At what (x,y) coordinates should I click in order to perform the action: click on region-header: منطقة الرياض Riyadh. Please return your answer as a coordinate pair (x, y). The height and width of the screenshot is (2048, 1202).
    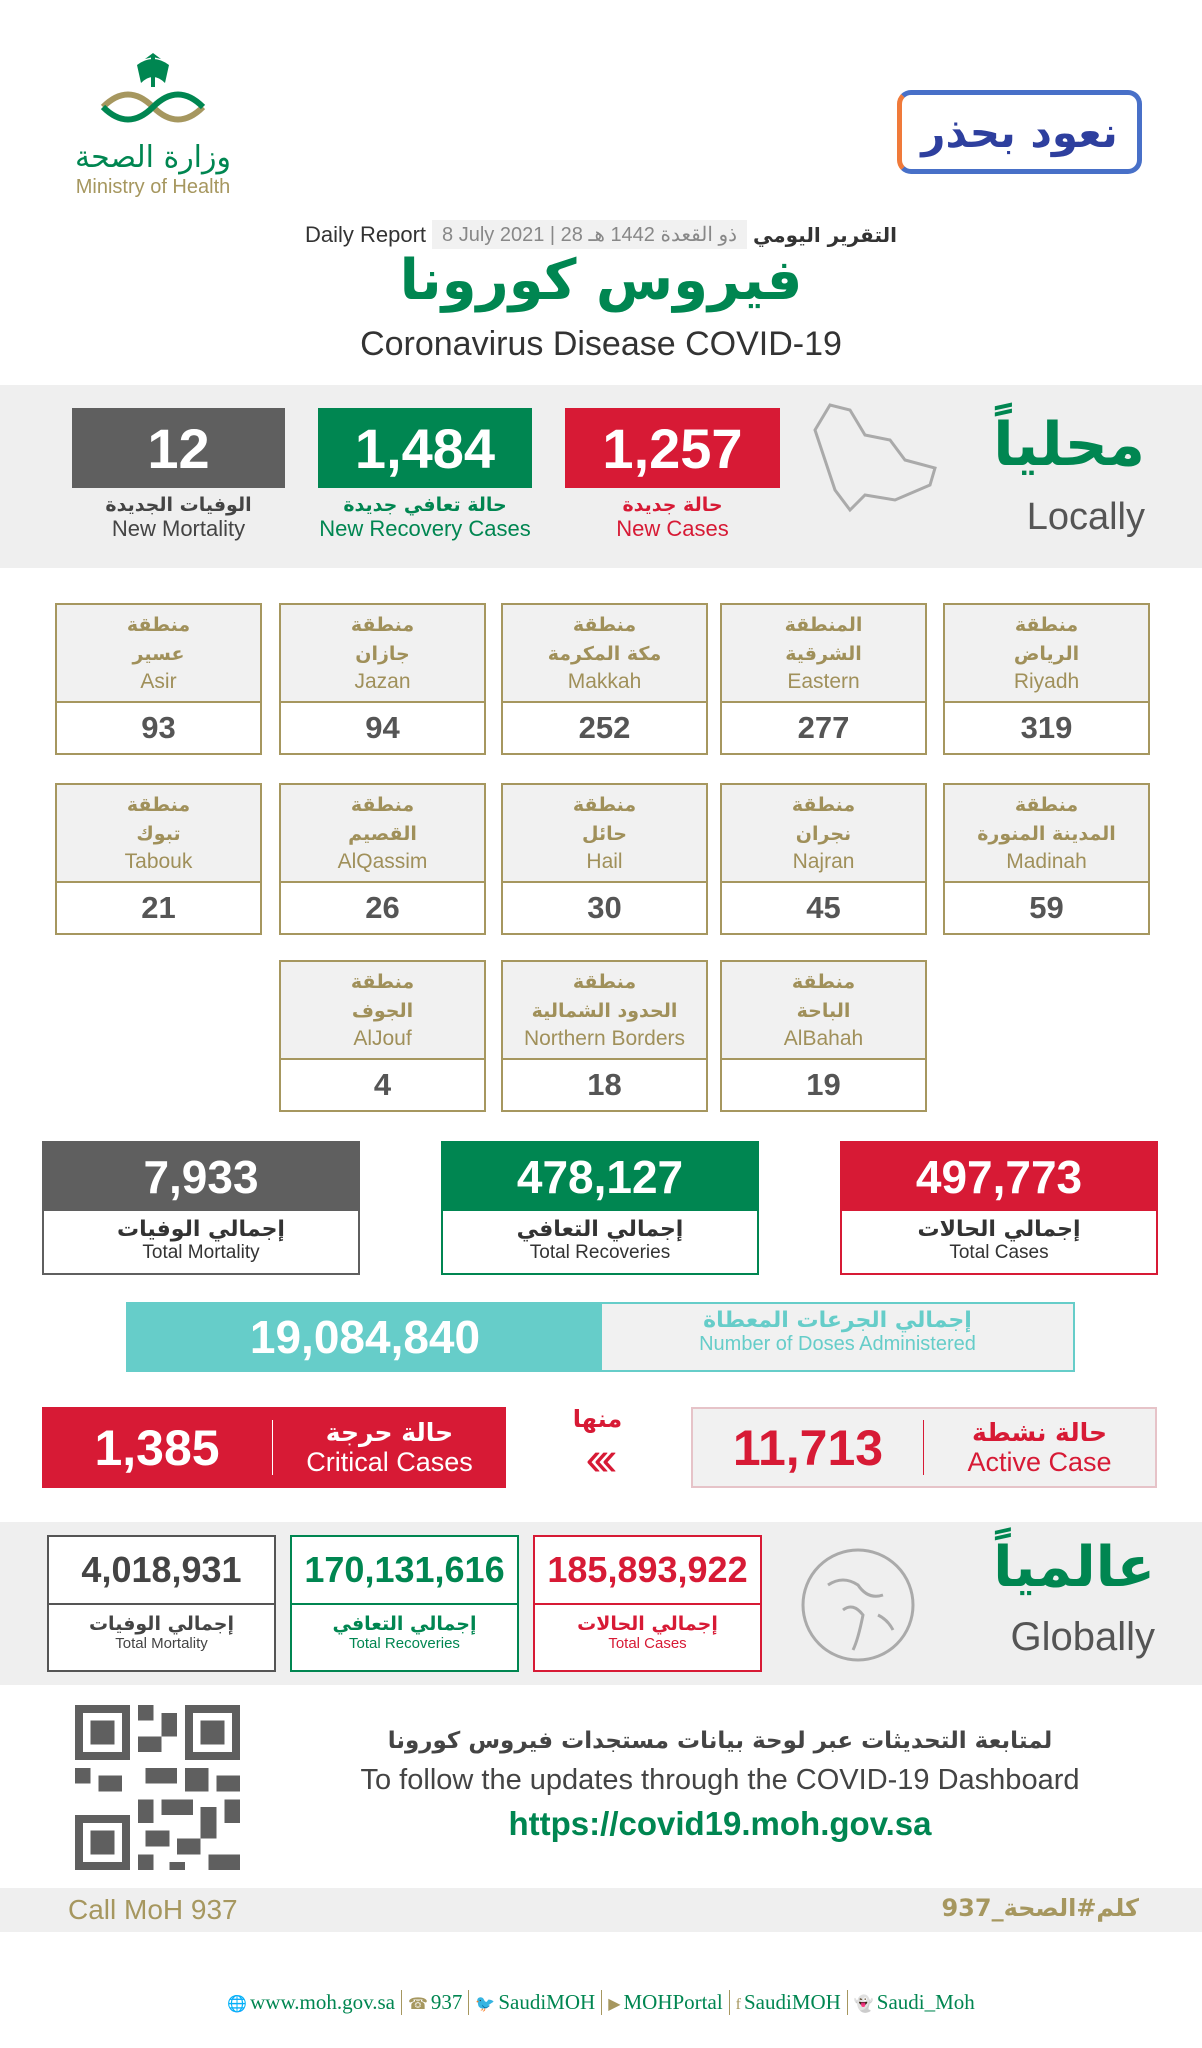
    Looking at the image, I should click on (1046, 654).